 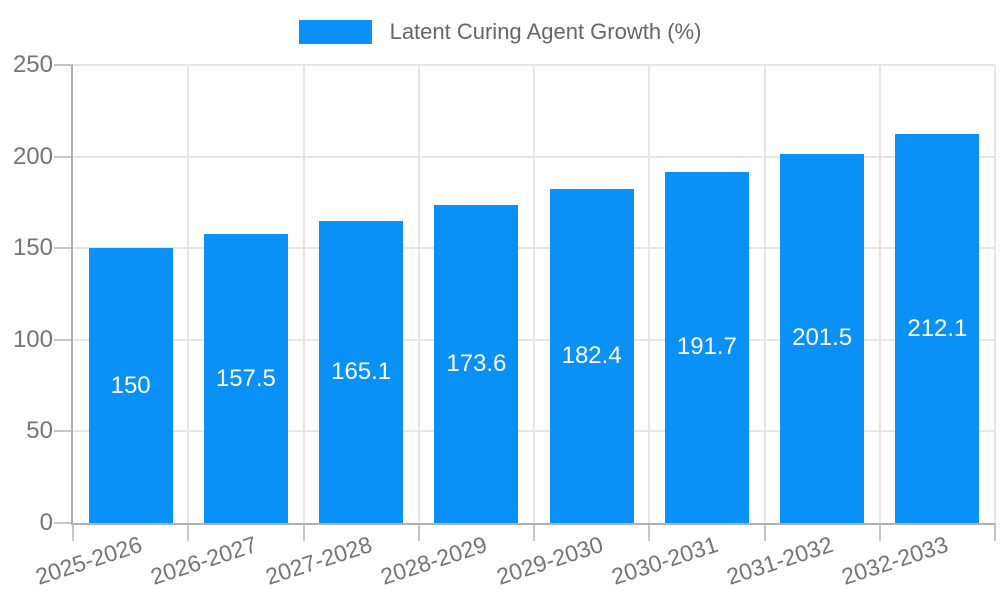 I want to click on x-tick-label: 2026-2027, so click(x=203, y=560).